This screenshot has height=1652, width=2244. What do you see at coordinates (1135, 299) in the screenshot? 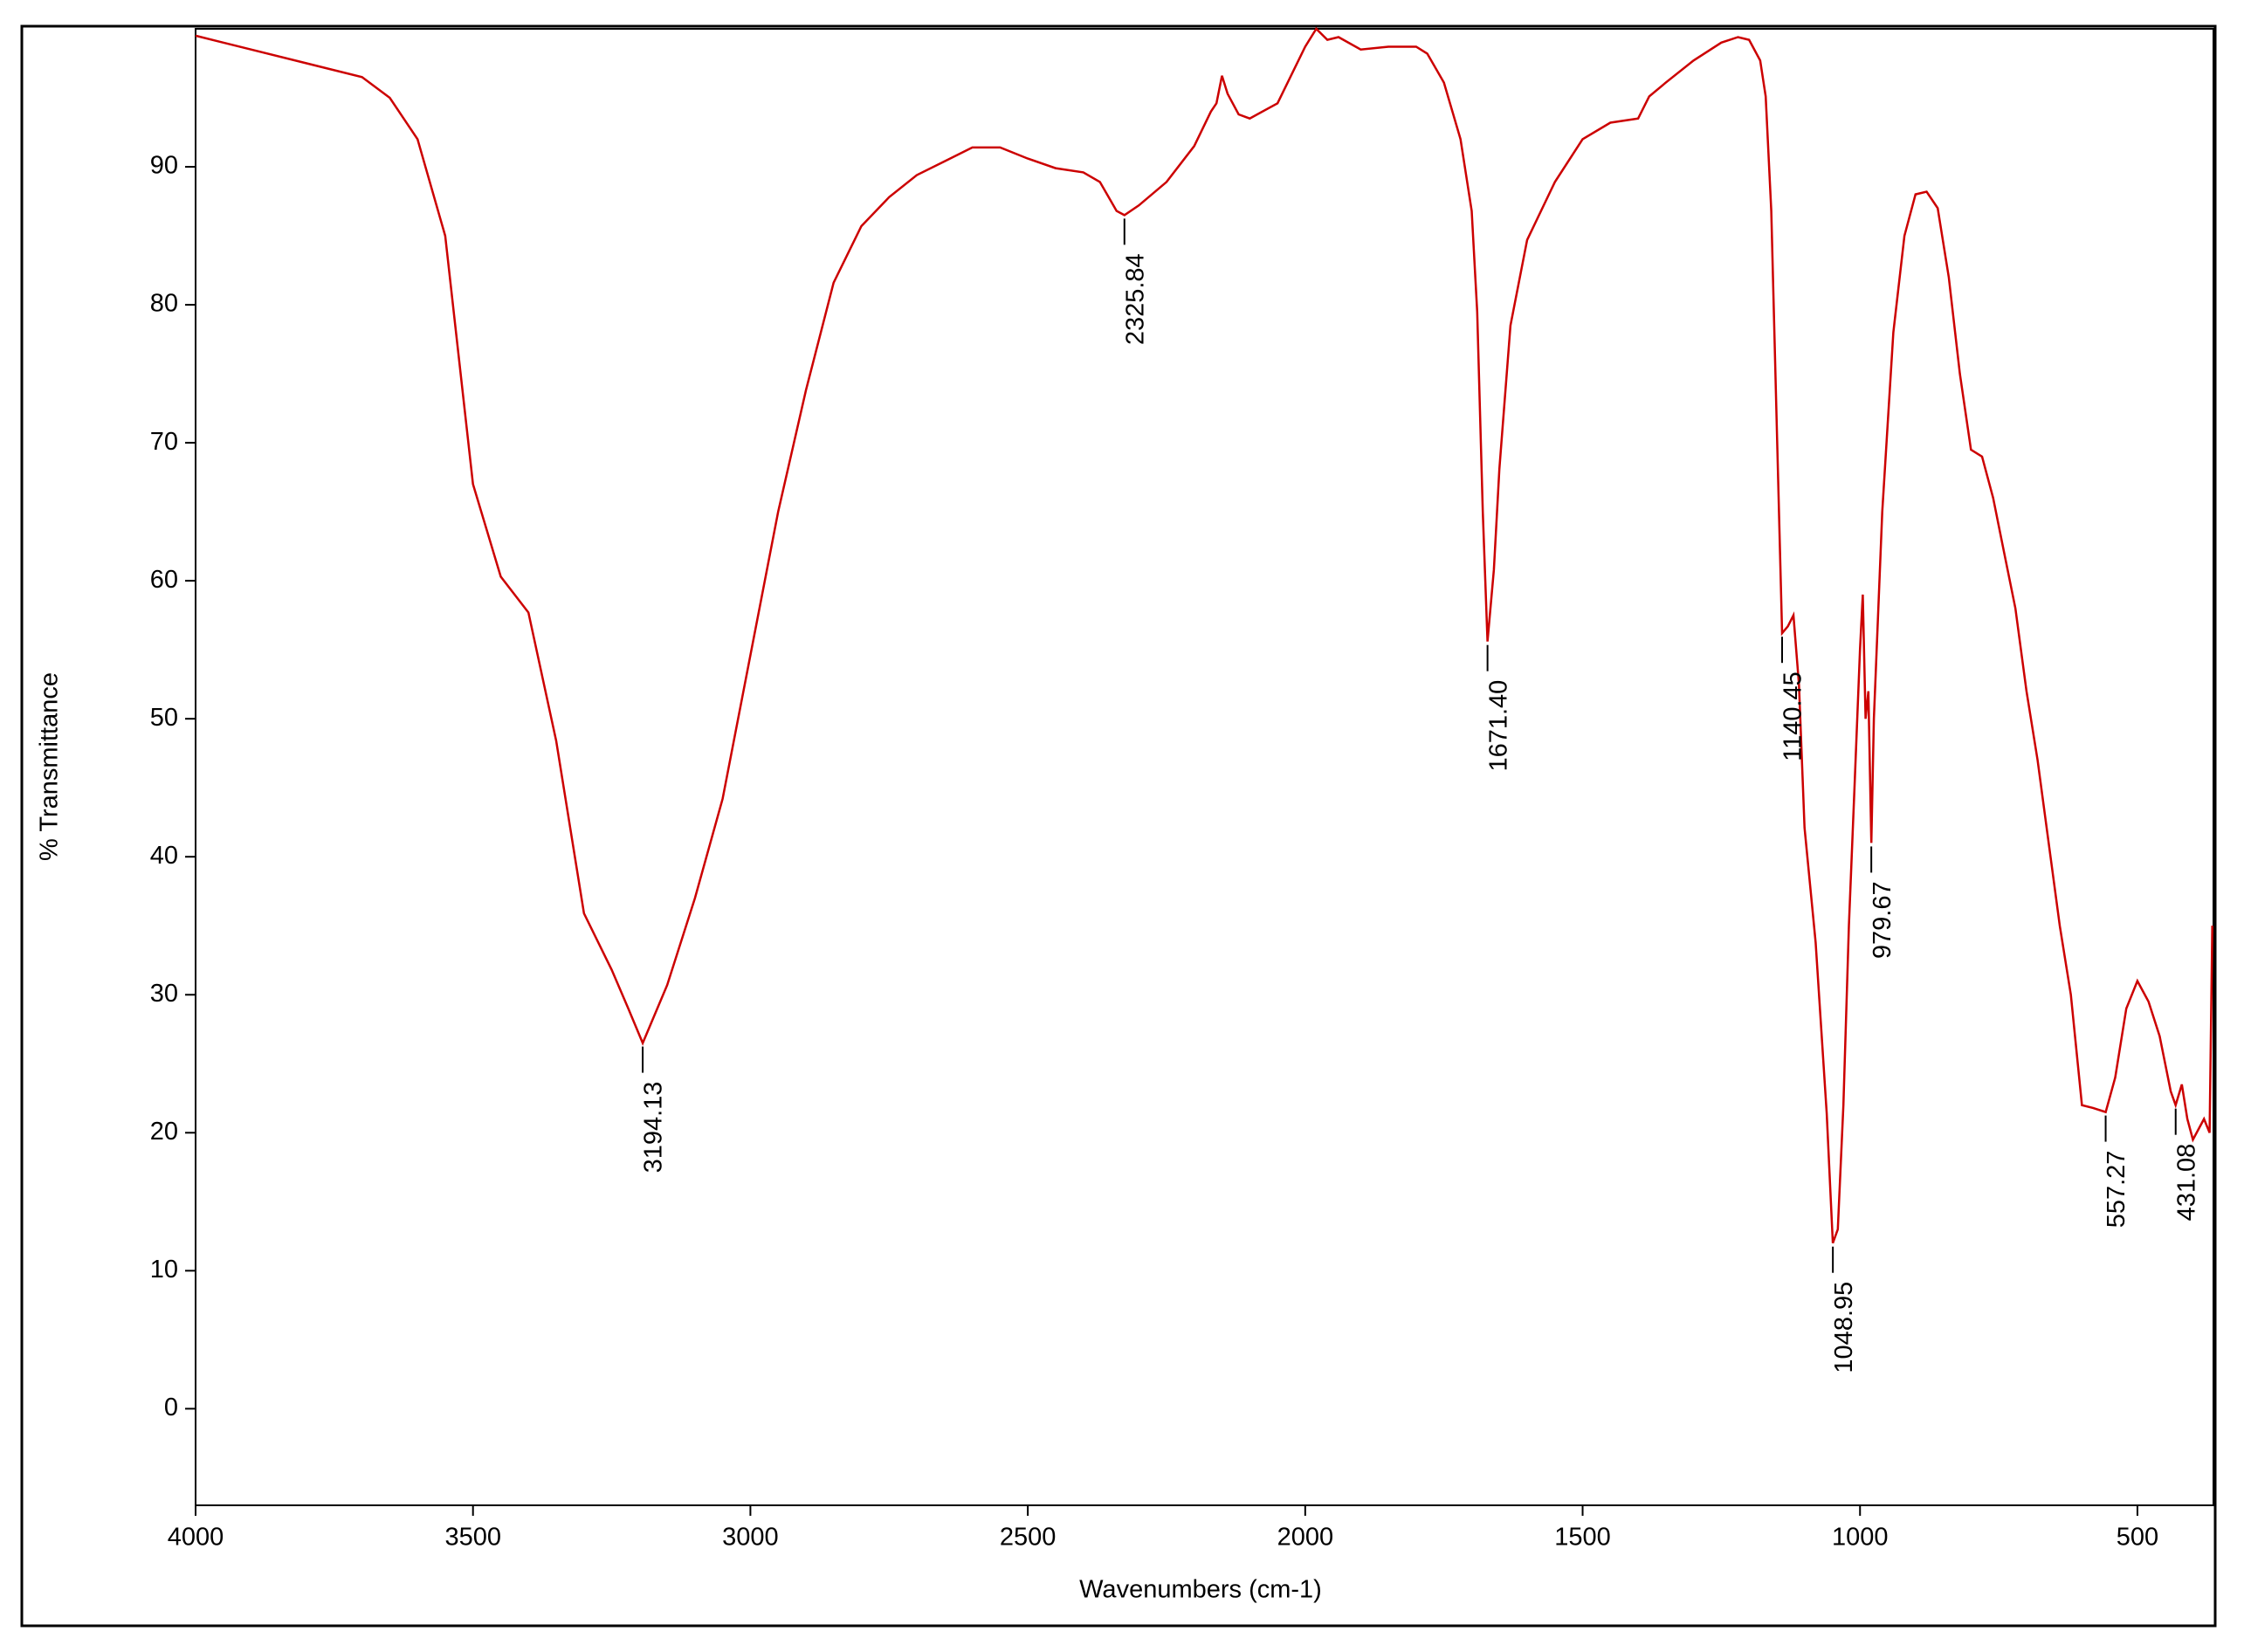
I see `peak-label: 2325.84` at bounding box center [1135, 299].